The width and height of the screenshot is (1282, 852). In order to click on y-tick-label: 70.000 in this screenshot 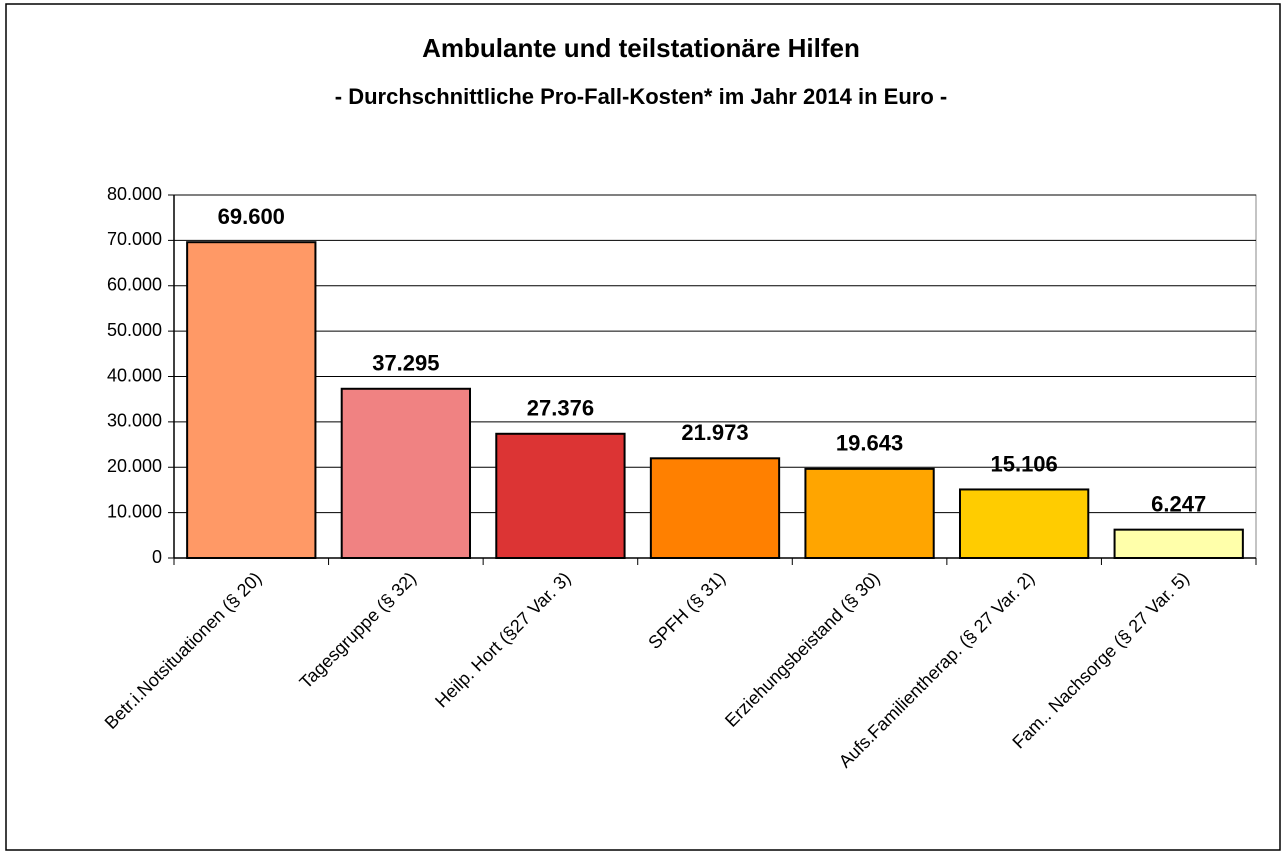, I will do `click(134, 239)`.